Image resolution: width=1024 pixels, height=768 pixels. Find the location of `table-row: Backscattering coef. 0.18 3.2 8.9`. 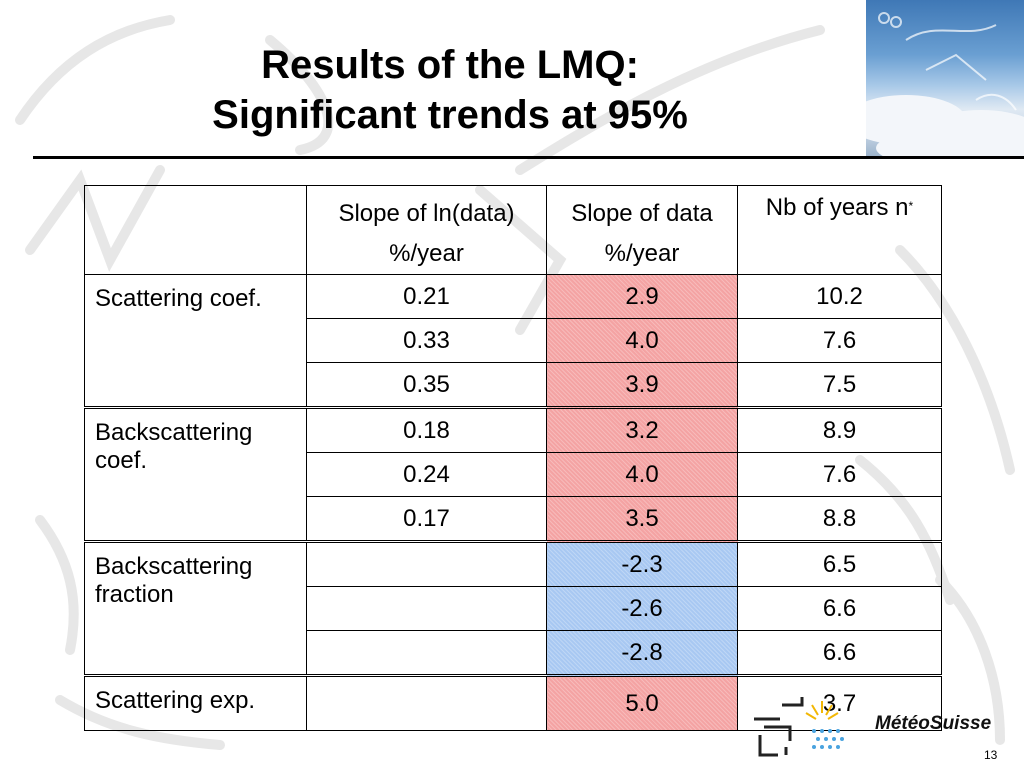

table-row: Backscattering coef. 0.18 3.2 8.9 is located at coordinates (513, 474).